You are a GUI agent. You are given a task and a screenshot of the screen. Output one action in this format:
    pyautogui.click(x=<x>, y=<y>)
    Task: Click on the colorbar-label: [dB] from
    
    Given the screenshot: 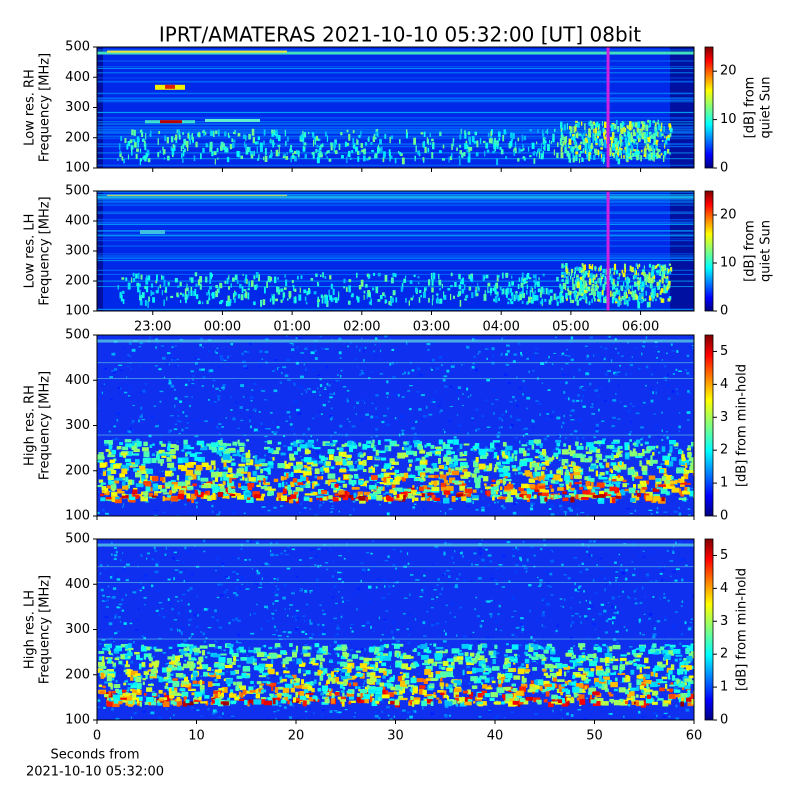 What is the action you would take?
    pyautogui.click(x=750, y=108)
    